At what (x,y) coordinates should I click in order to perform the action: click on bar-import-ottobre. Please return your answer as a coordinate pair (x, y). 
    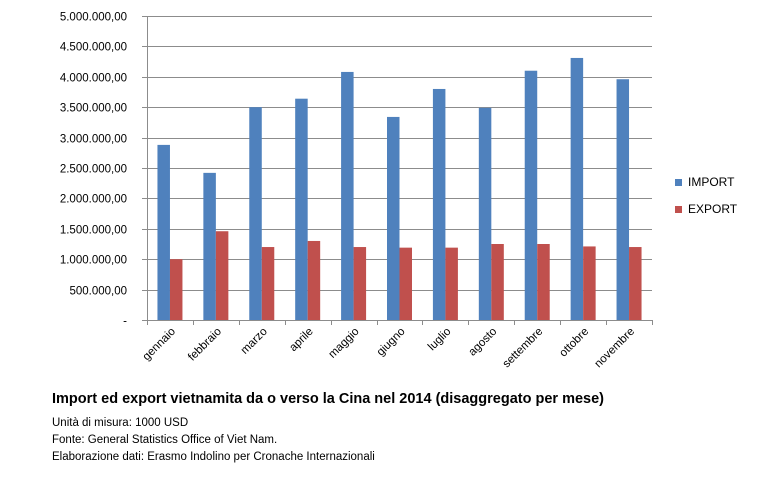
    Looking at the image, I should click on (577, 189).